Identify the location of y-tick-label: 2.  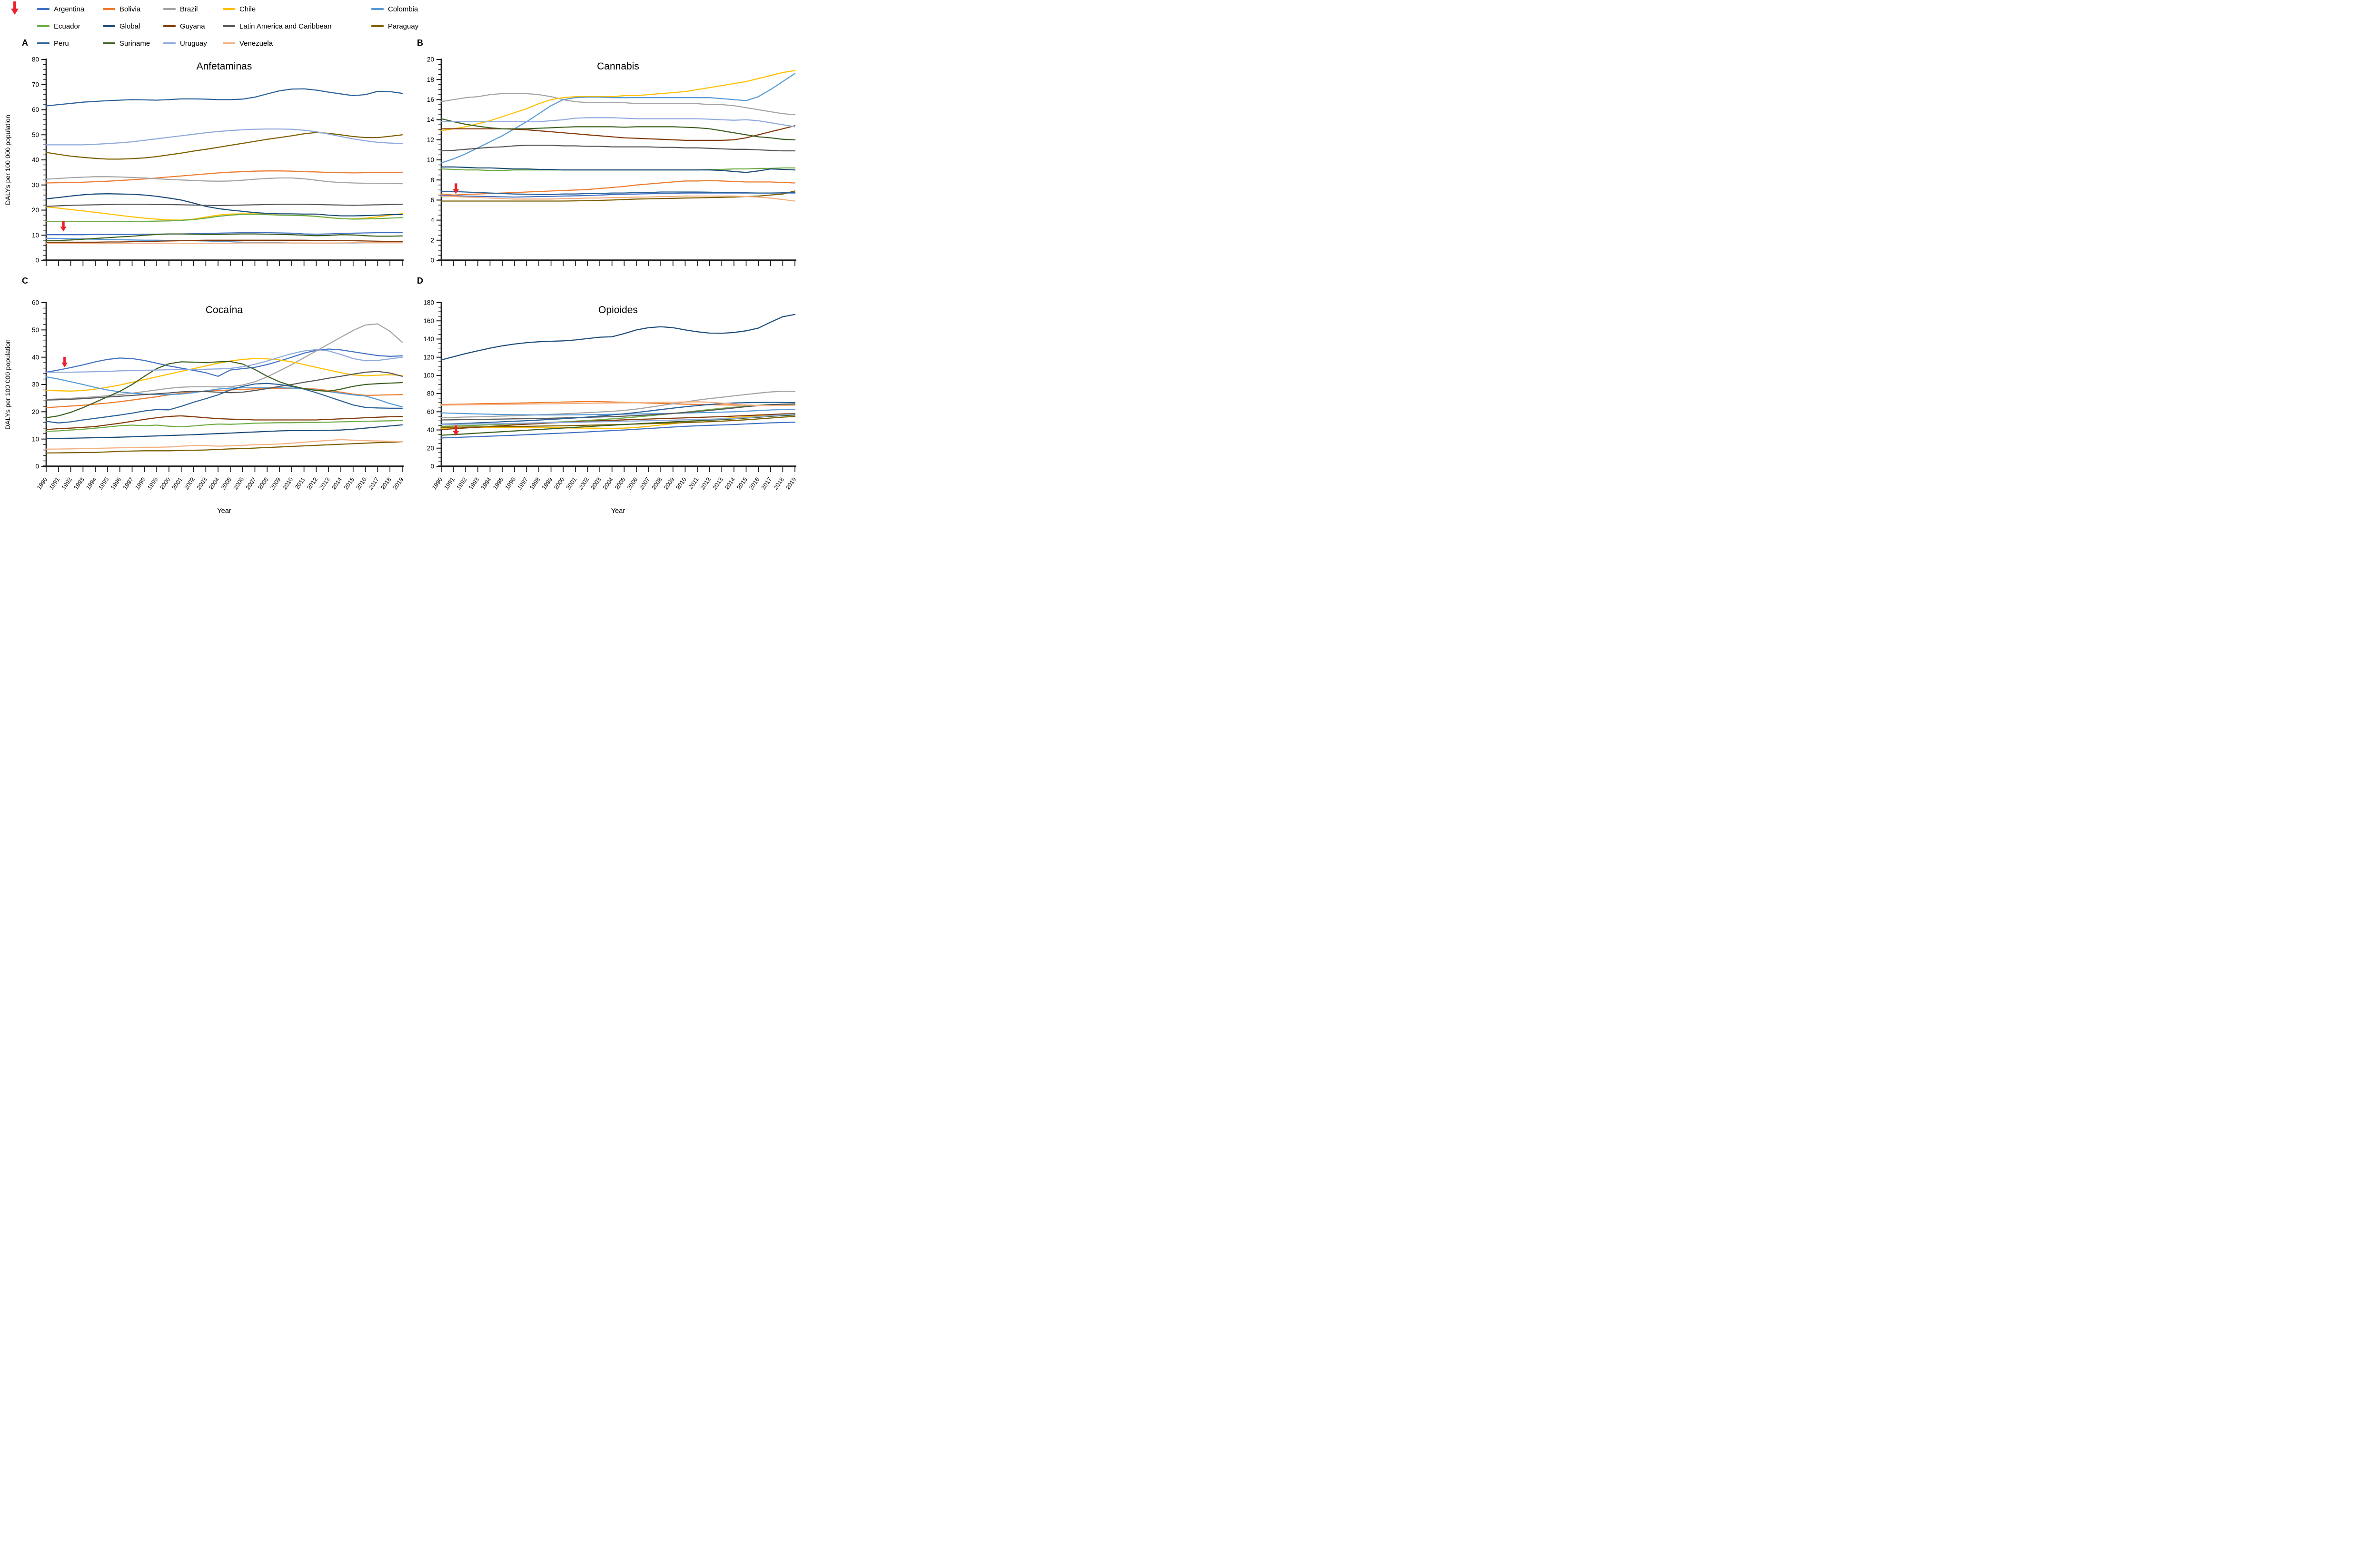
(432, 240).